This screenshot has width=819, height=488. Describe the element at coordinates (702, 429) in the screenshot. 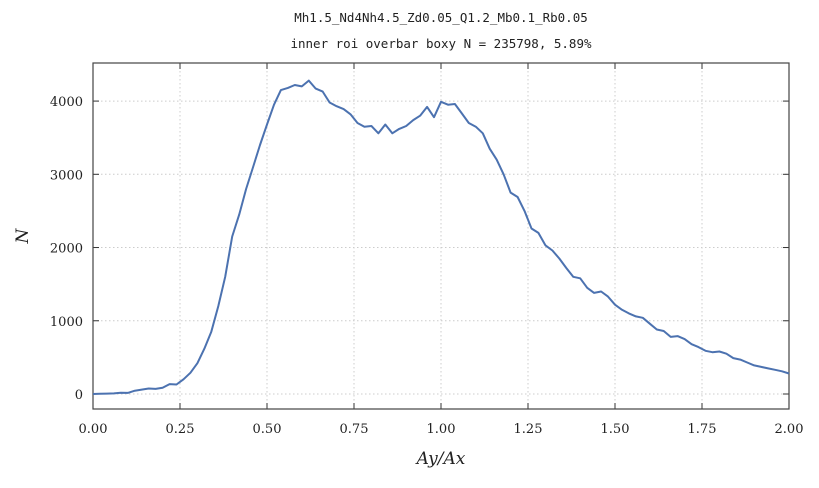

I see `x-tick-label: 1.75` at that location.